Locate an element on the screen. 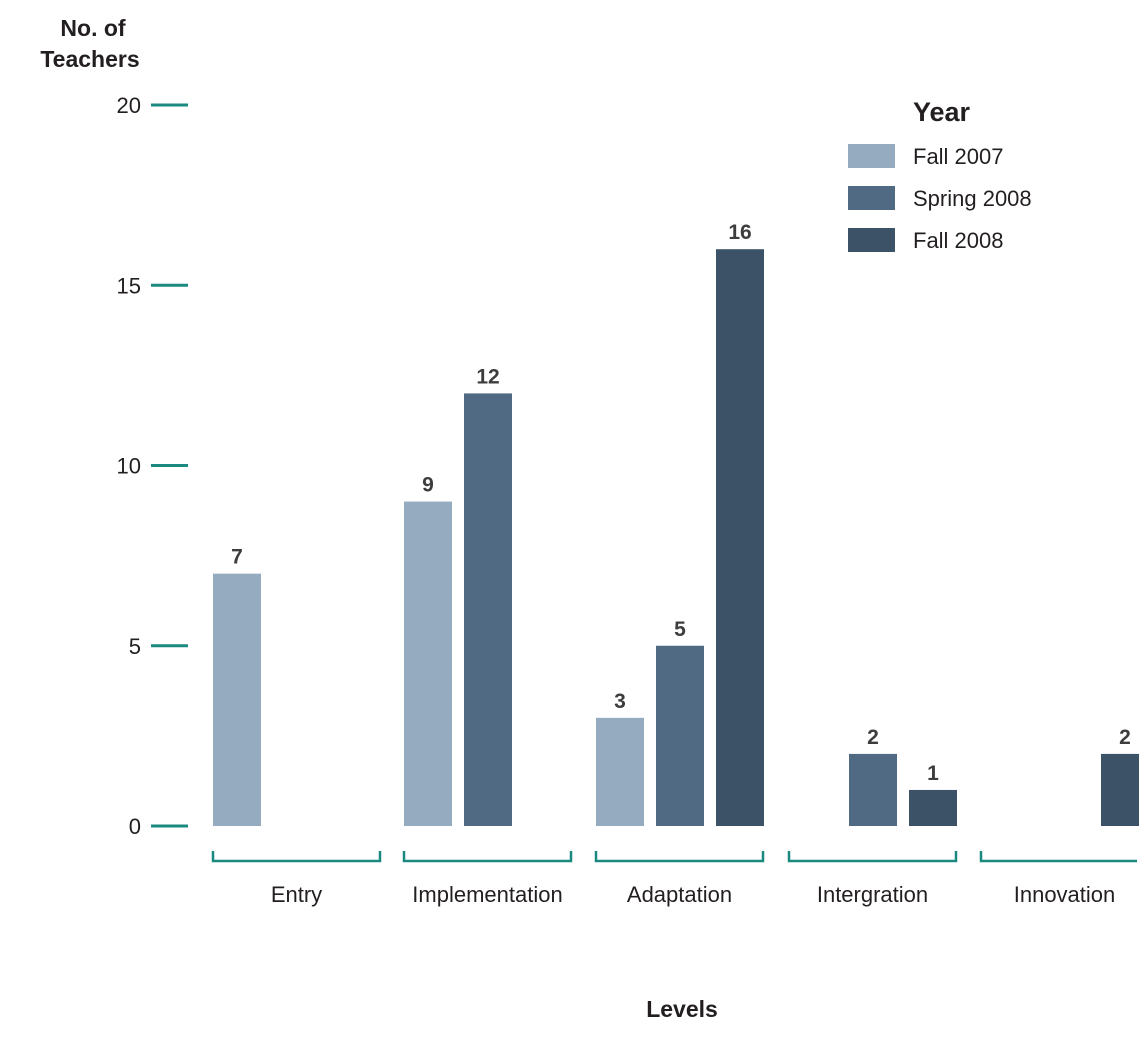 This screenshot has height=1046, width=1139. category-label: Implementation is located at coordinates (487, 894).